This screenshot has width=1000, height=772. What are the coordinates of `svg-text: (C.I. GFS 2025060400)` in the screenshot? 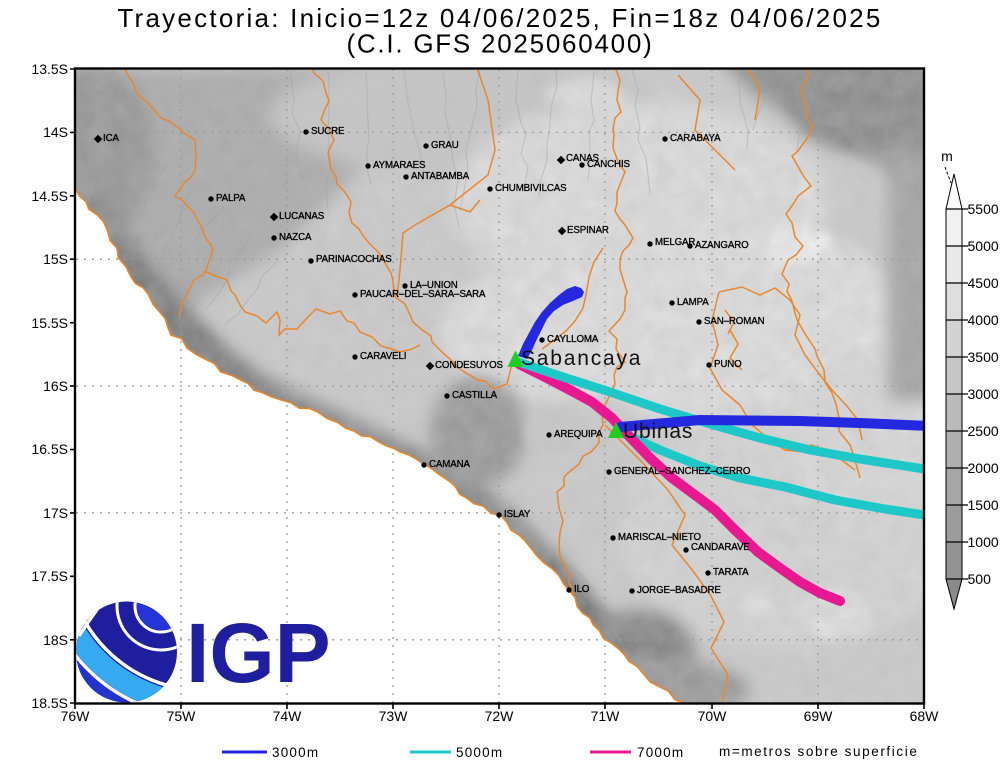 It's located at (499, 44).